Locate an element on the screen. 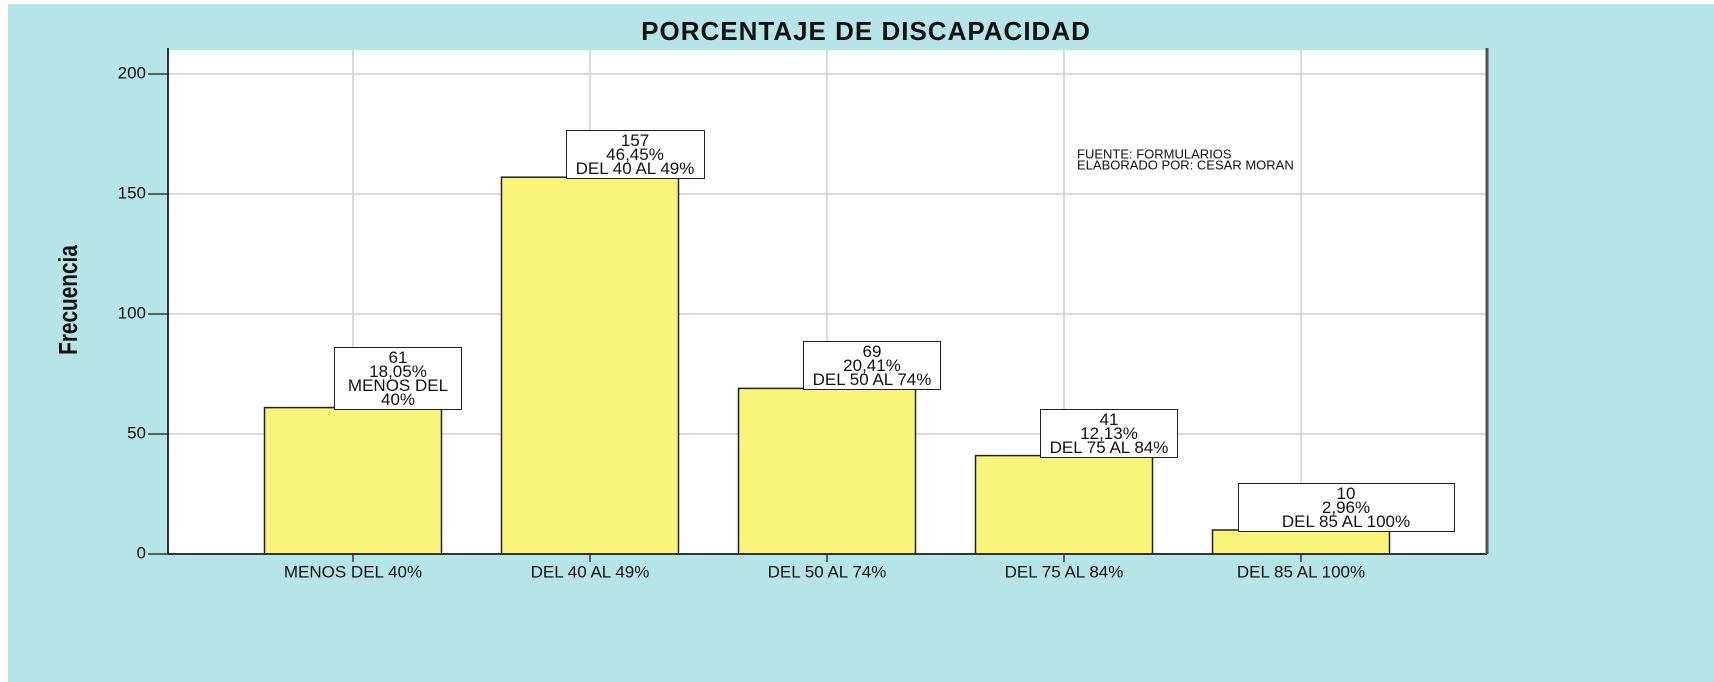 This screenshot has height=682, width=1714. data-label: 10 2,96% DEL 85 AL 100% is located at coordinates (1346, 507).